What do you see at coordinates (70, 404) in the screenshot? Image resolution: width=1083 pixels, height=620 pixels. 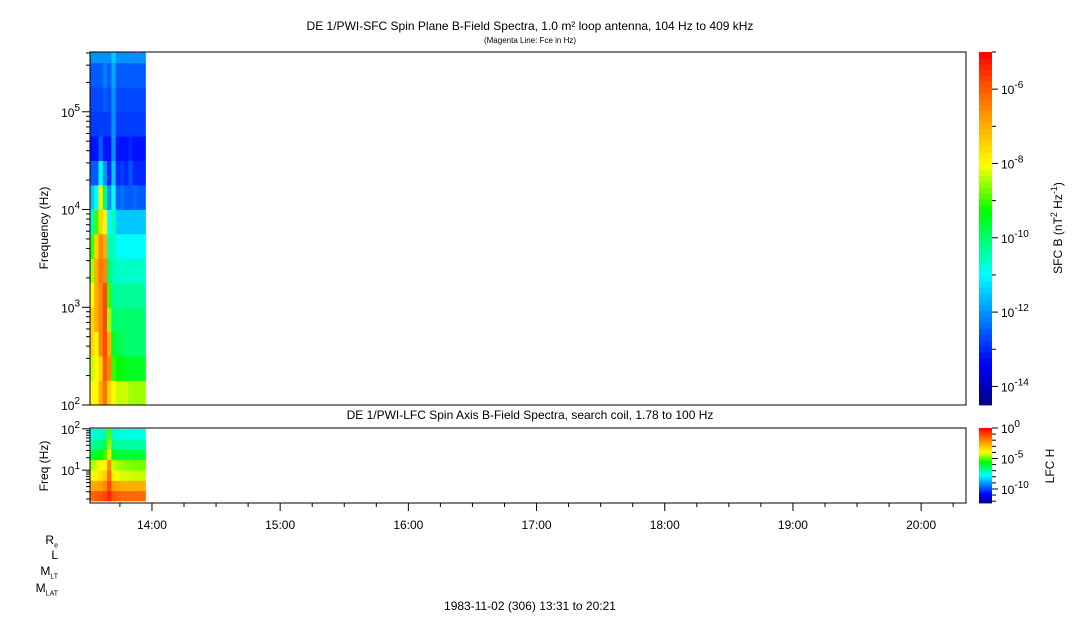 I see `y-tick-label: 102` at bounding box center [70, 404].